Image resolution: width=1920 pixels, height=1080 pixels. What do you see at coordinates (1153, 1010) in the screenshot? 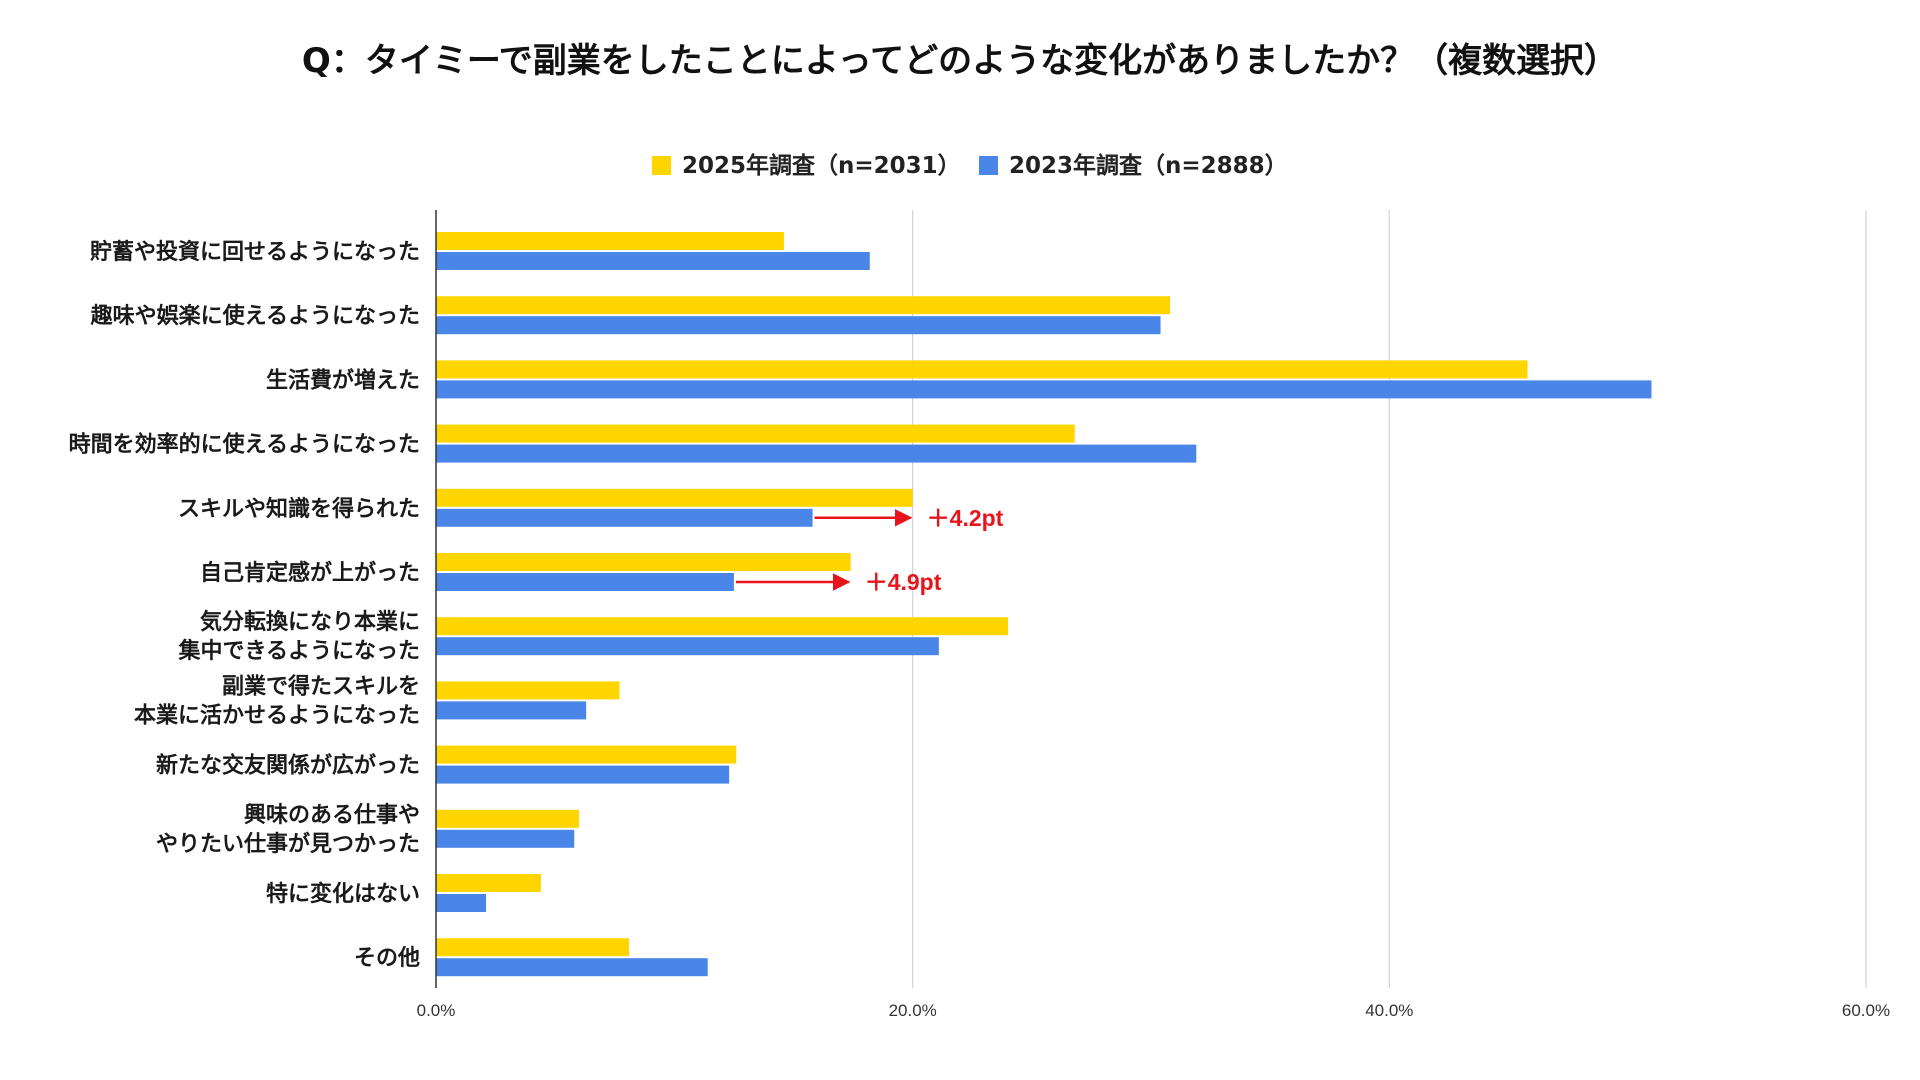
I see `x-axis-ticks: 0.0% 20.0% 40.0% 60.0%` at bounding box center [1153, 1010].